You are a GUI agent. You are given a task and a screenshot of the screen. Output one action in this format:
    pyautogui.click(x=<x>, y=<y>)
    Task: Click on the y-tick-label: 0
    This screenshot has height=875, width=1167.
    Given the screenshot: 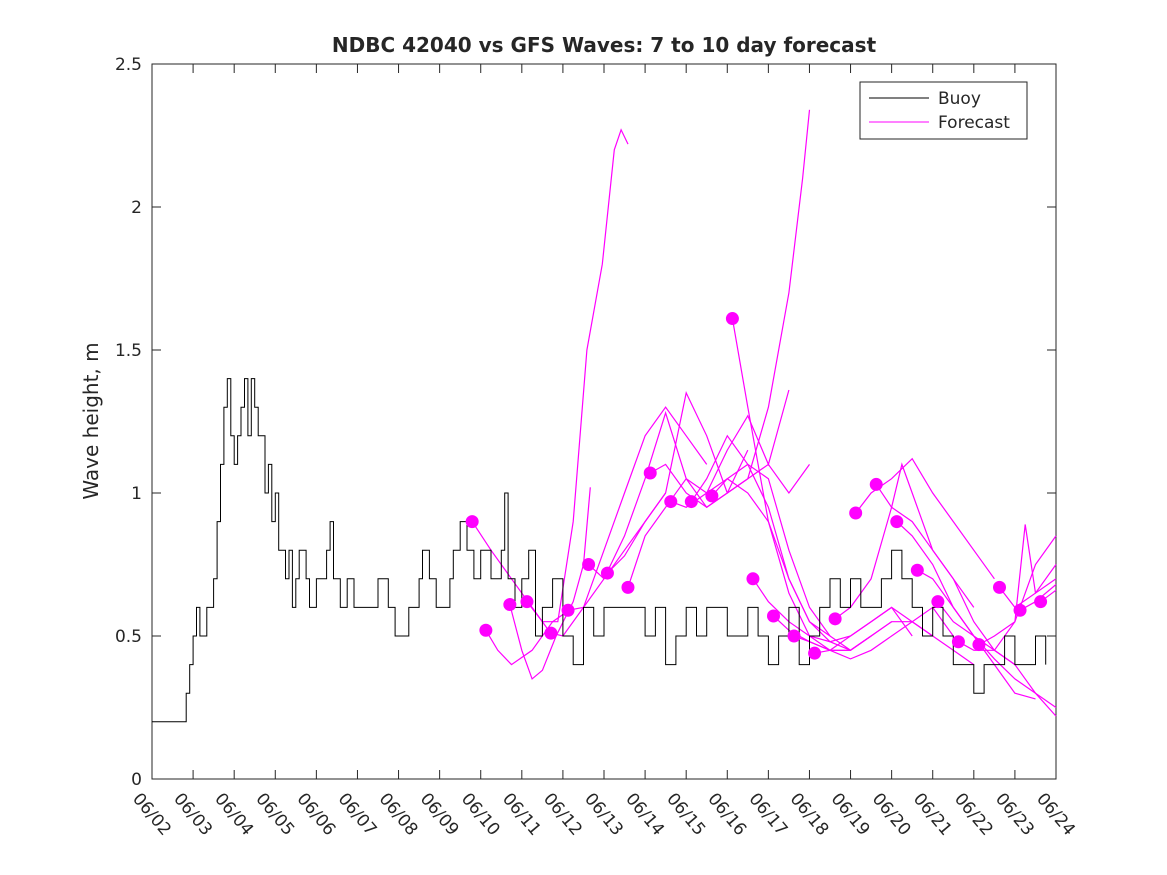 What is the action you would take?
    pyautogui.click(x=136, y=780)
    